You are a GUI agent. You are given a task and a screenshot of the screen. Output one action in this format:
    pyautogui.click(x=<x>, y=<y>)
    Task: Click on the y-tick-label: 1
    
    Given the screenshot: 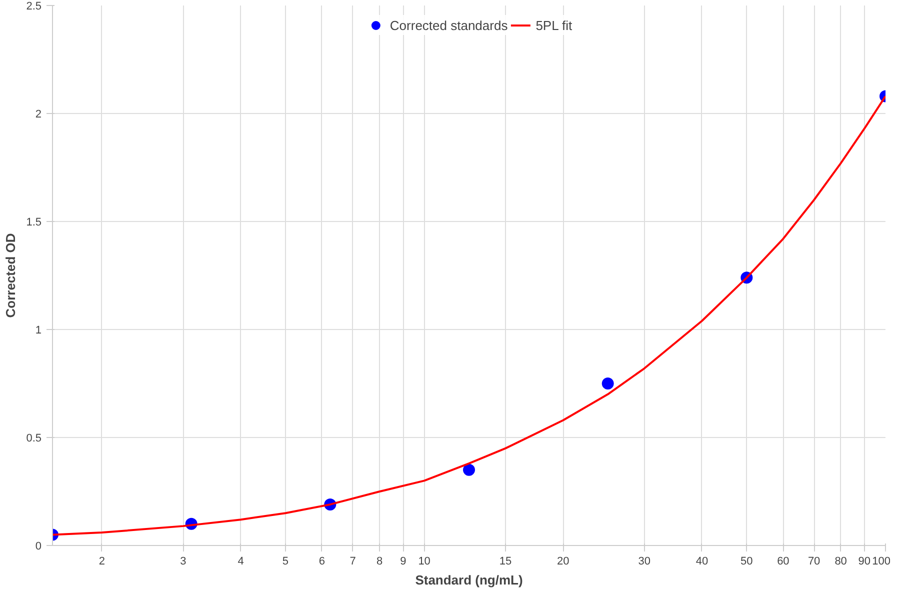 What is the action you would take?
    pyautogui.click(x=38, y=330)
    